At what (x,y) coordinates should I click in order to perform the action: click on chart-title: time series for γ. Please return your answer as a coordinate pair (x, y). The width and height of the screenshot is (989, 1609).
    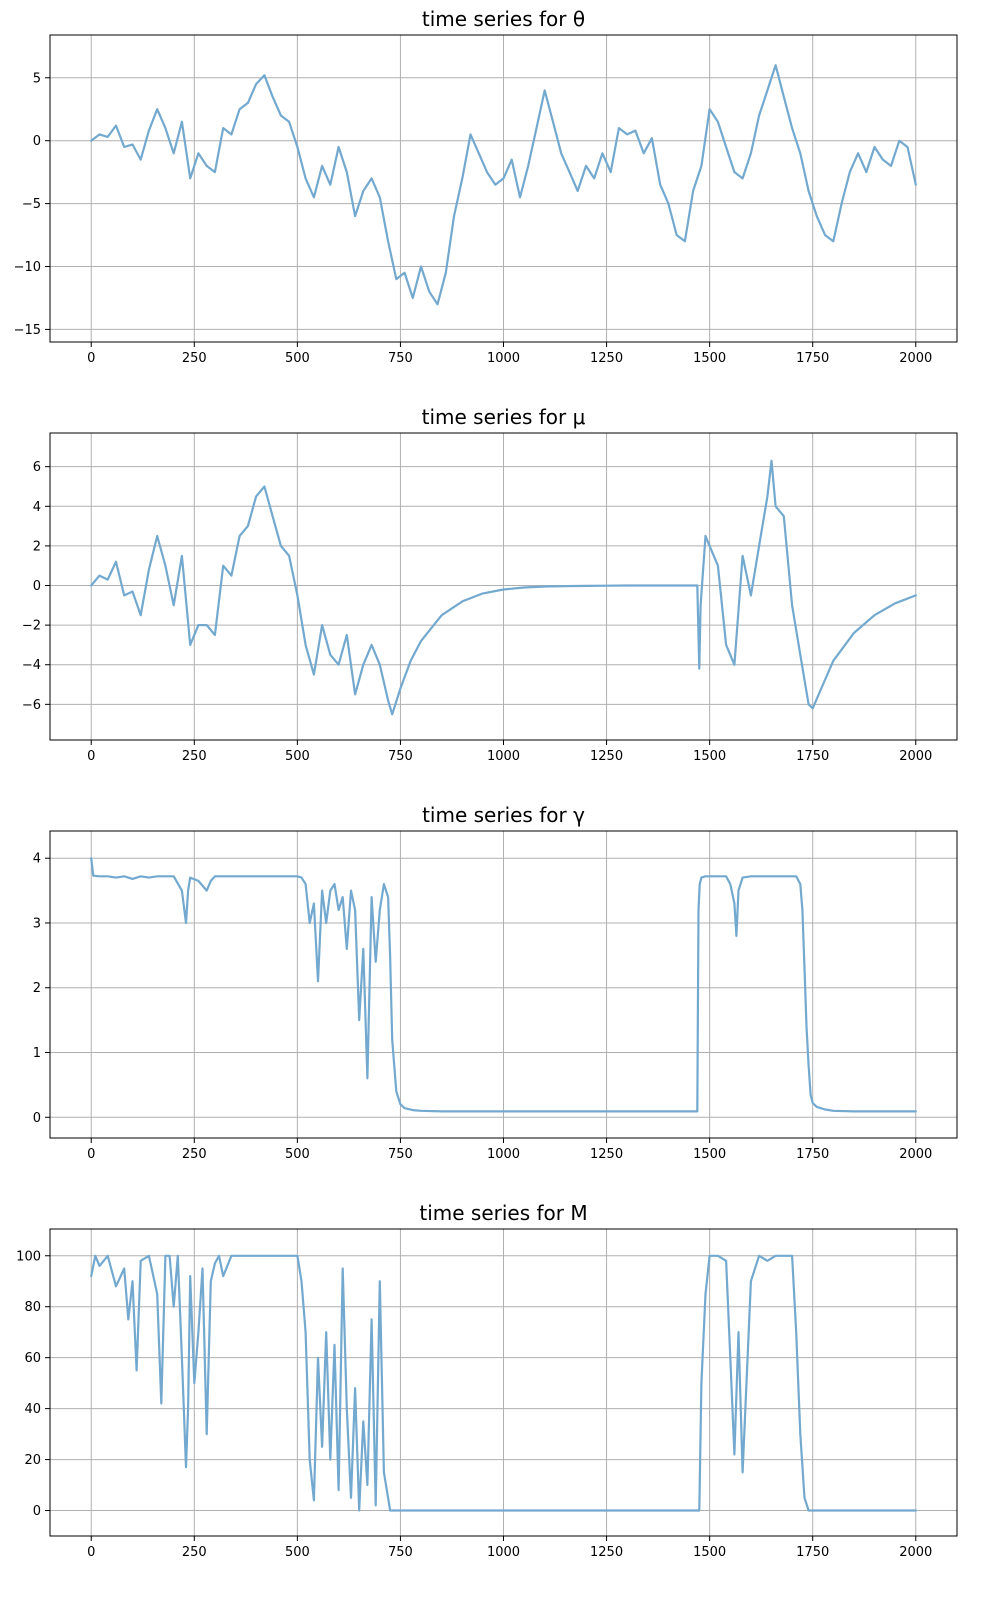
    Looking at the image, I should click on (503, 815).